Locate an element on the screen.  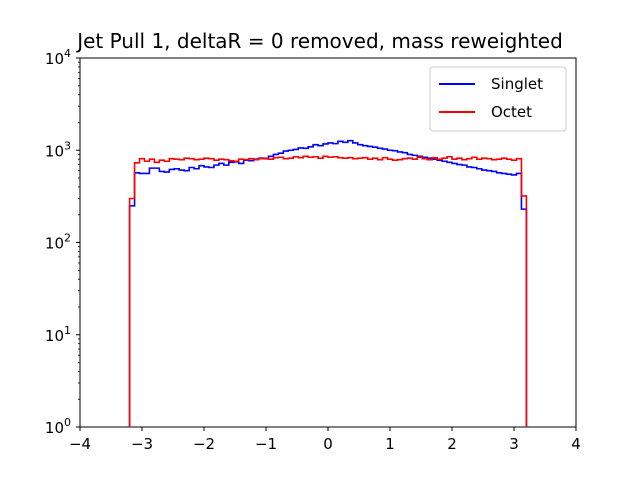
x-tick-label: 3 is located at coordinates (514, 444).